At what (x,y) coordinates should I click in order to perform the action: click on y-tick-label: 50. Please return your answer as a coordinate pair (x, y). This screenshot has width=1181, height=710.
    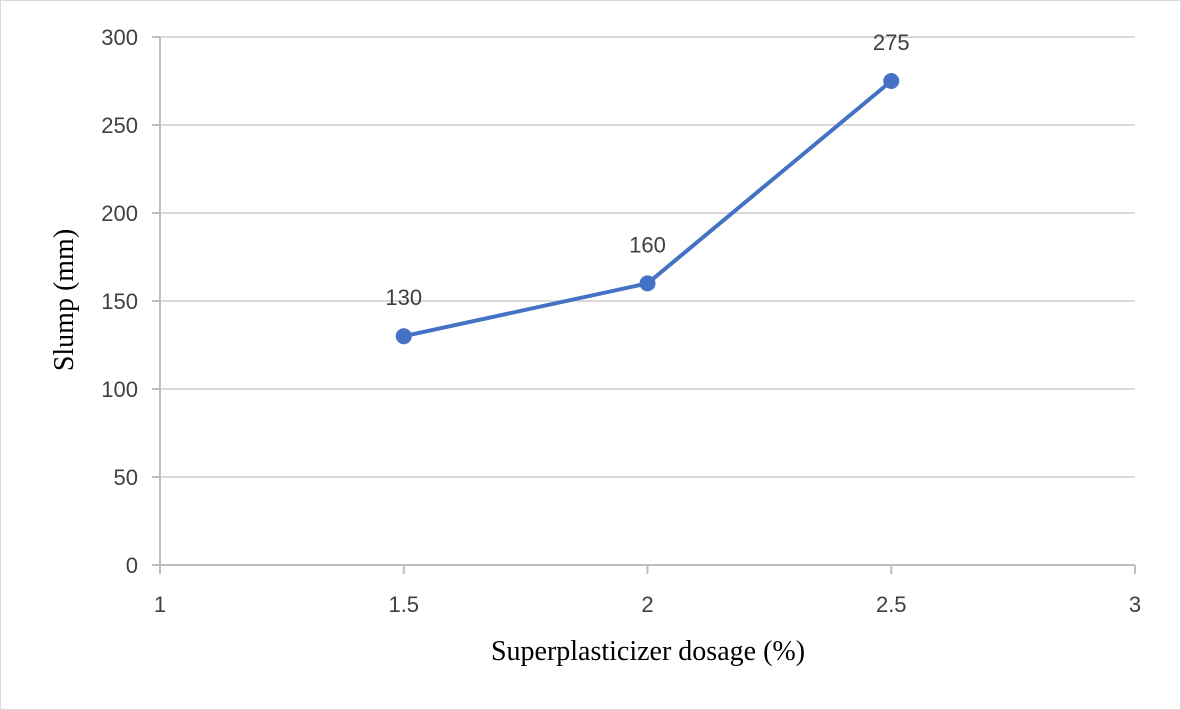
    Looking at the image, I should click on (126, 477).